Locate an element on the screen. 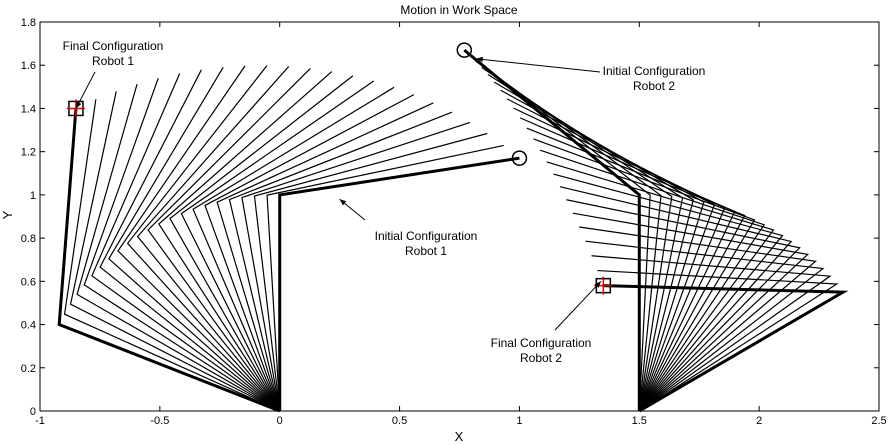 The image size is (890, 445). y-tick-label: 0.4 is located at coordinates (28, 326).